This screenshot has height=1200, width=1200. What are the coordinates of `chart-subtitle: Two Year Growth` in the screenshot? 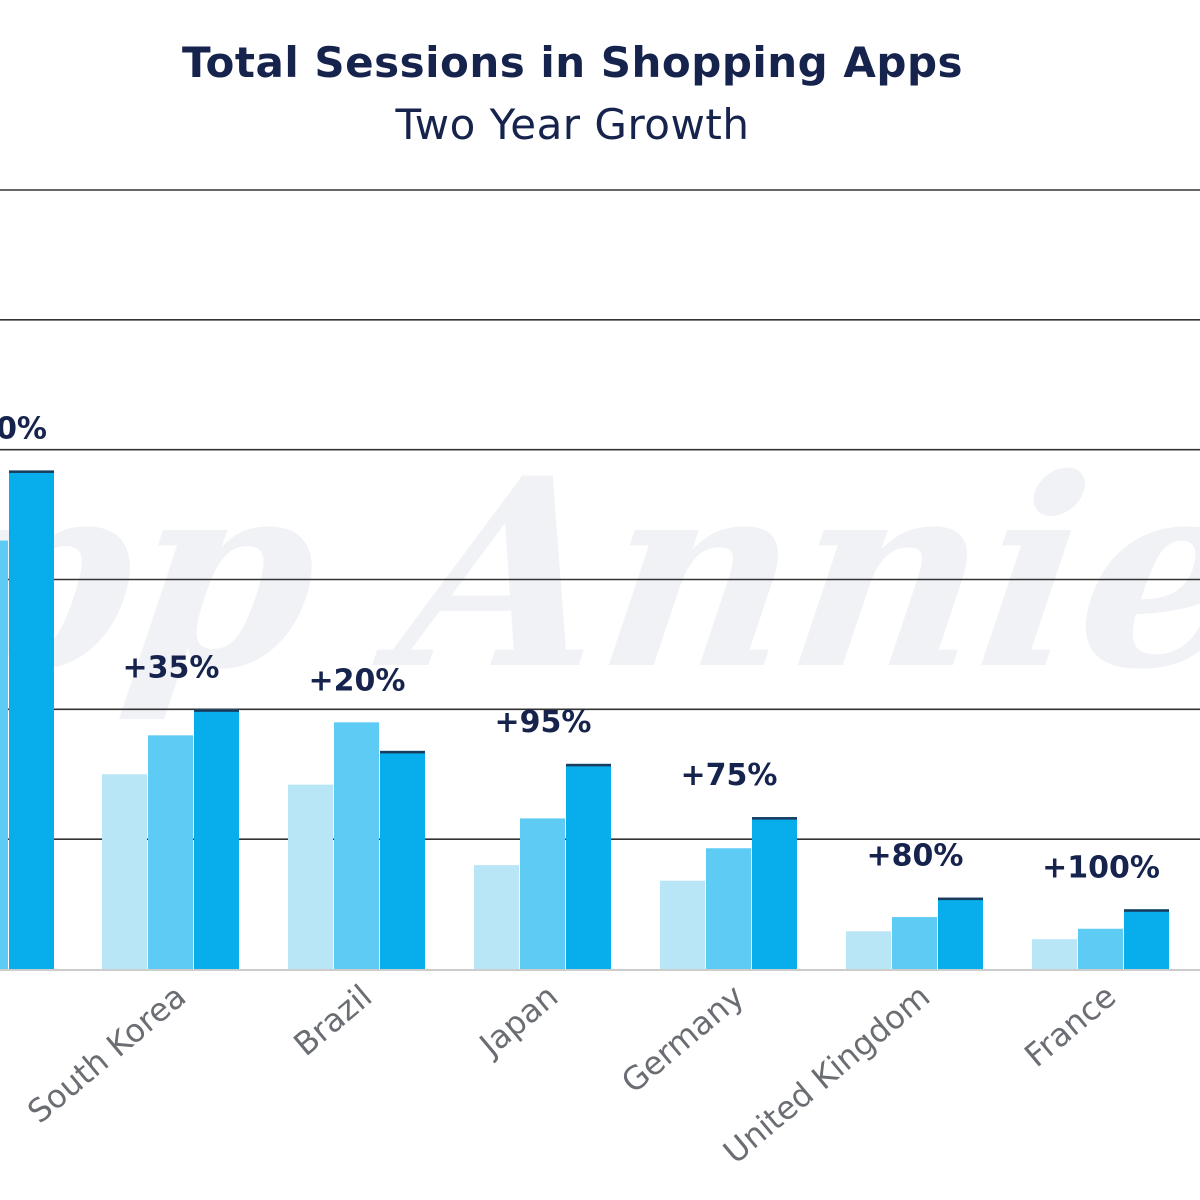 It's located at (572, 124).